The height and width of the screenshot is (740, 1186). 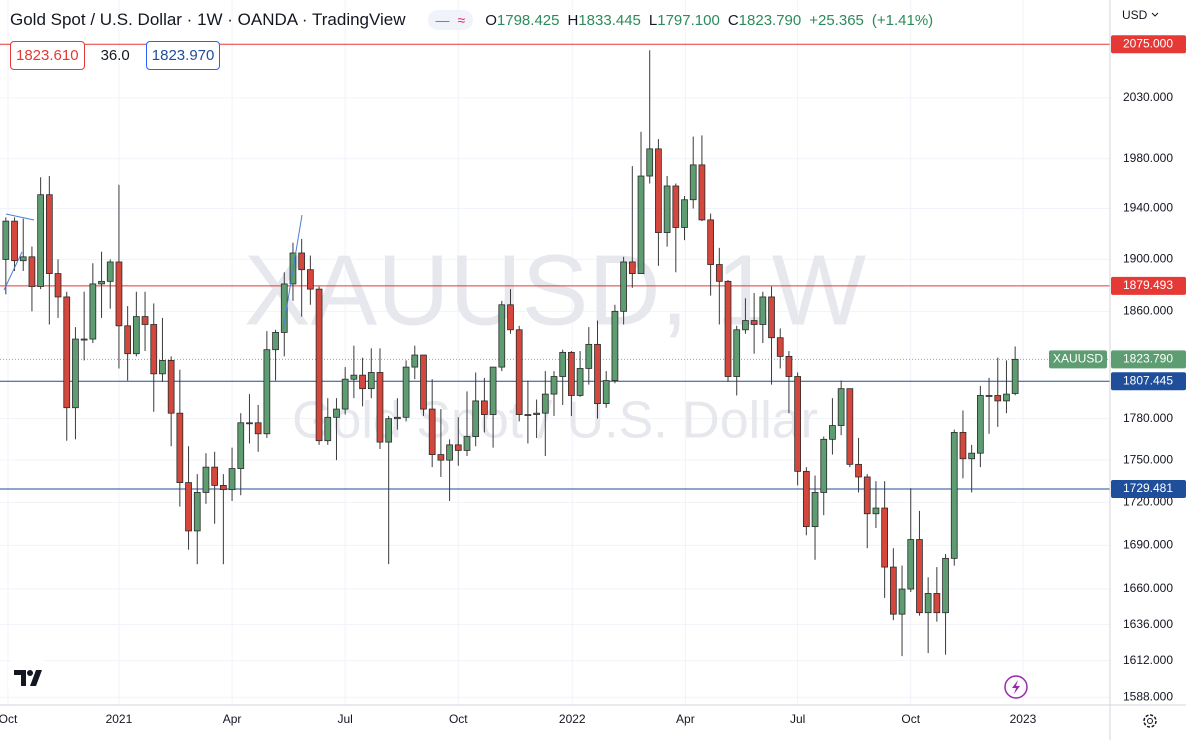 What do you see at coordinates (1148, 311) in the screenshot?
I see `y-tick-label: 1860.000` at bounding box center [1148, 311].